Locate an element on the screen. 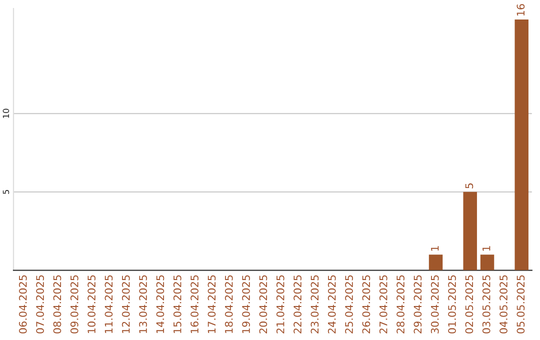 This screenshot has width=540, height=340. x-tick-label: 01.05.2025 is located at coordinates (452, 304).